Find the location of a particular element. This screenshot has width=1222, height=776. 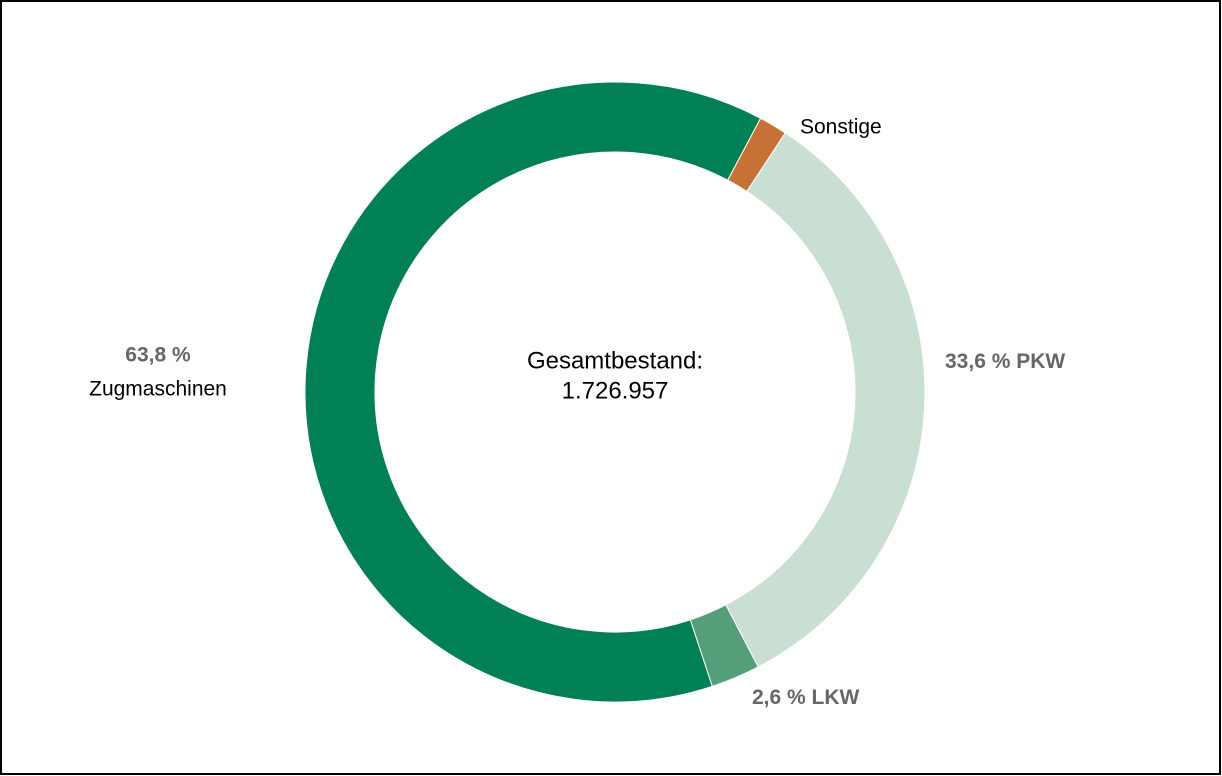

data-label: 33,6 % PKW is located at coordinates (1005, 361).